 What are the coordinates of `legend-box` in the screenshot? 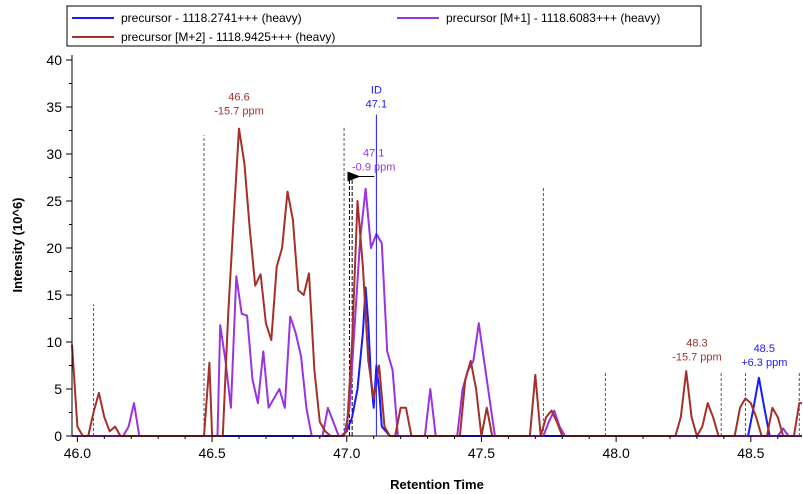 It's located at (384, 26).